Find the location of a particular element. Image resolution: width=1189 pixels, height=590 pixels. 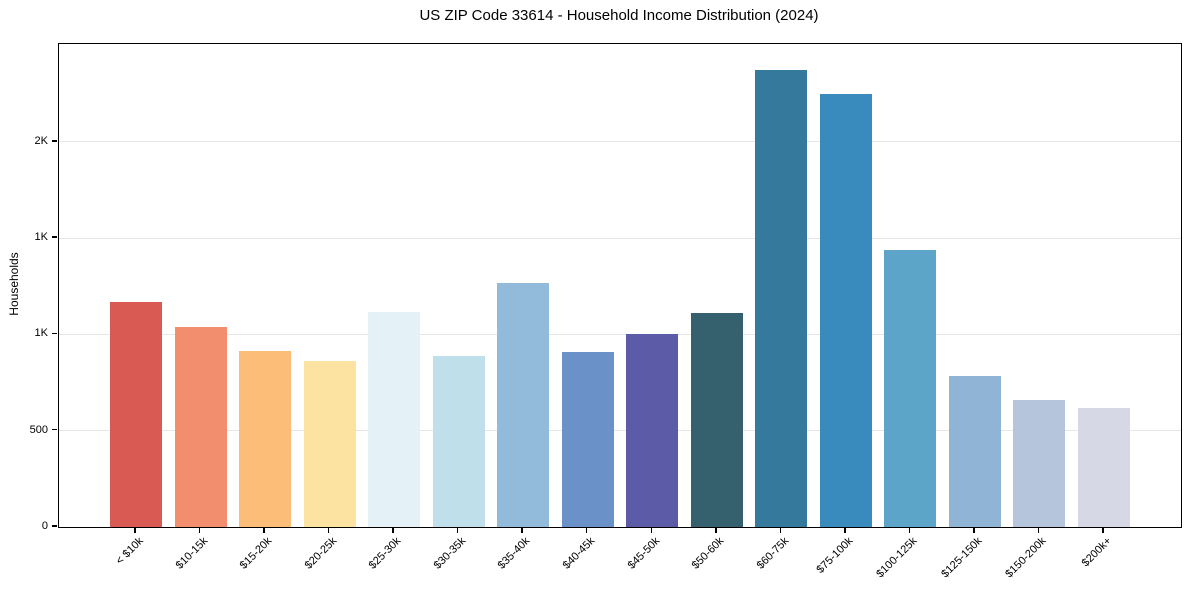

y-tick-label: 500 is located at coordinates (38, 429).